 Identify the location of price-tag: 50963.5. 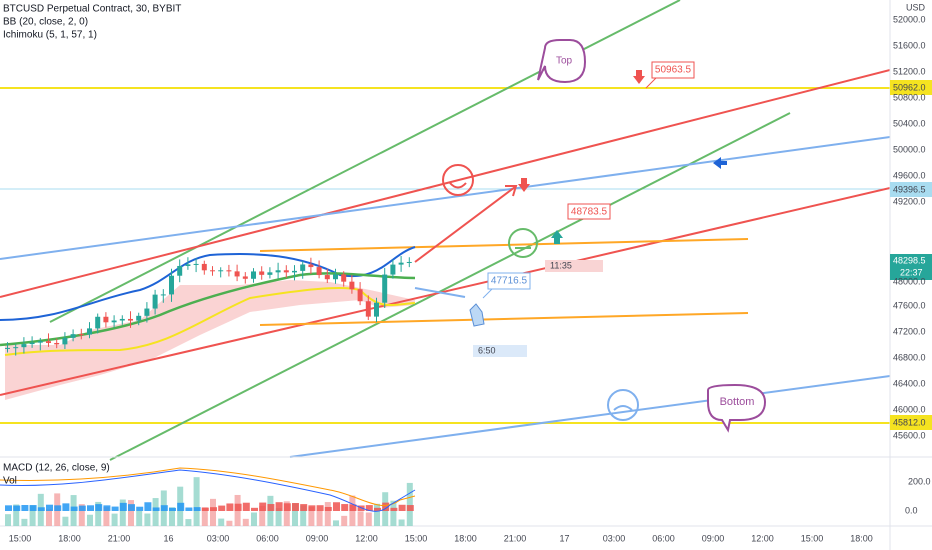
(673, 70).